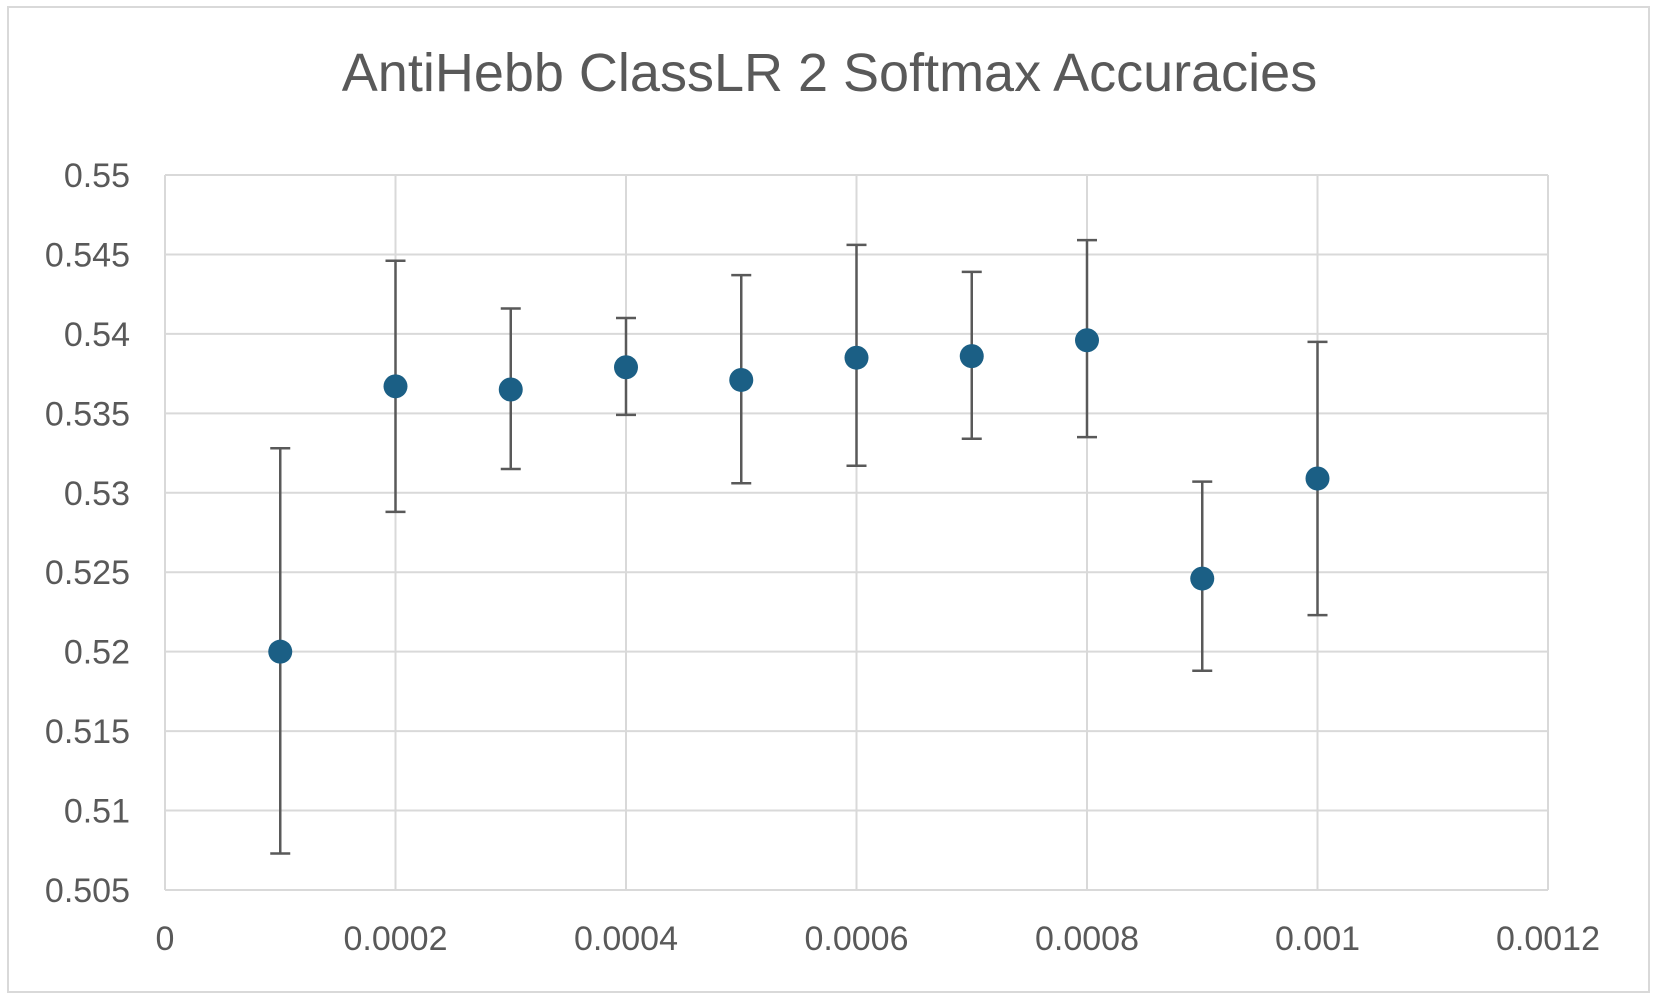  Describe the element at coordinates (626, 939) in the screenshot. I see `x-tick-label: 0.0004` at that location.